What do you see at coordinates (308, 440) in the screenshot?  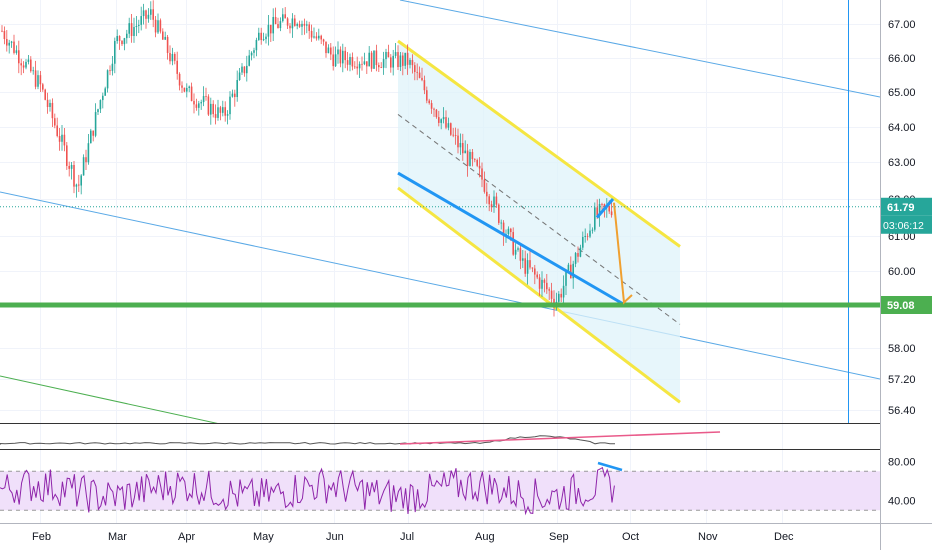 I see `volume-line` at bounding box center [308, 440].